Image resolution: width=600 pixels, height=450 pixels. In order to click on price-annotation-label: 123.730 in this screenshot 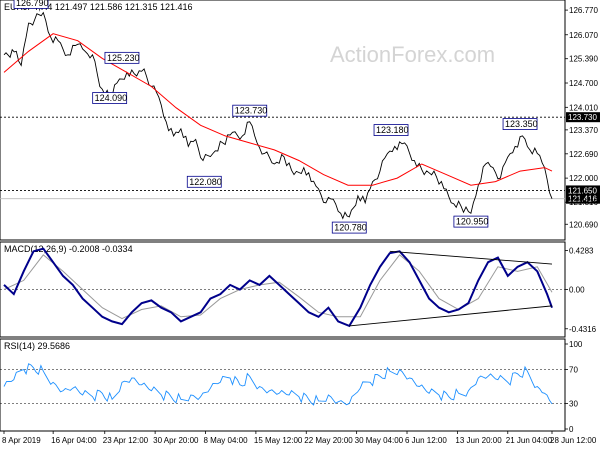, I will do `click(251, 111)`.